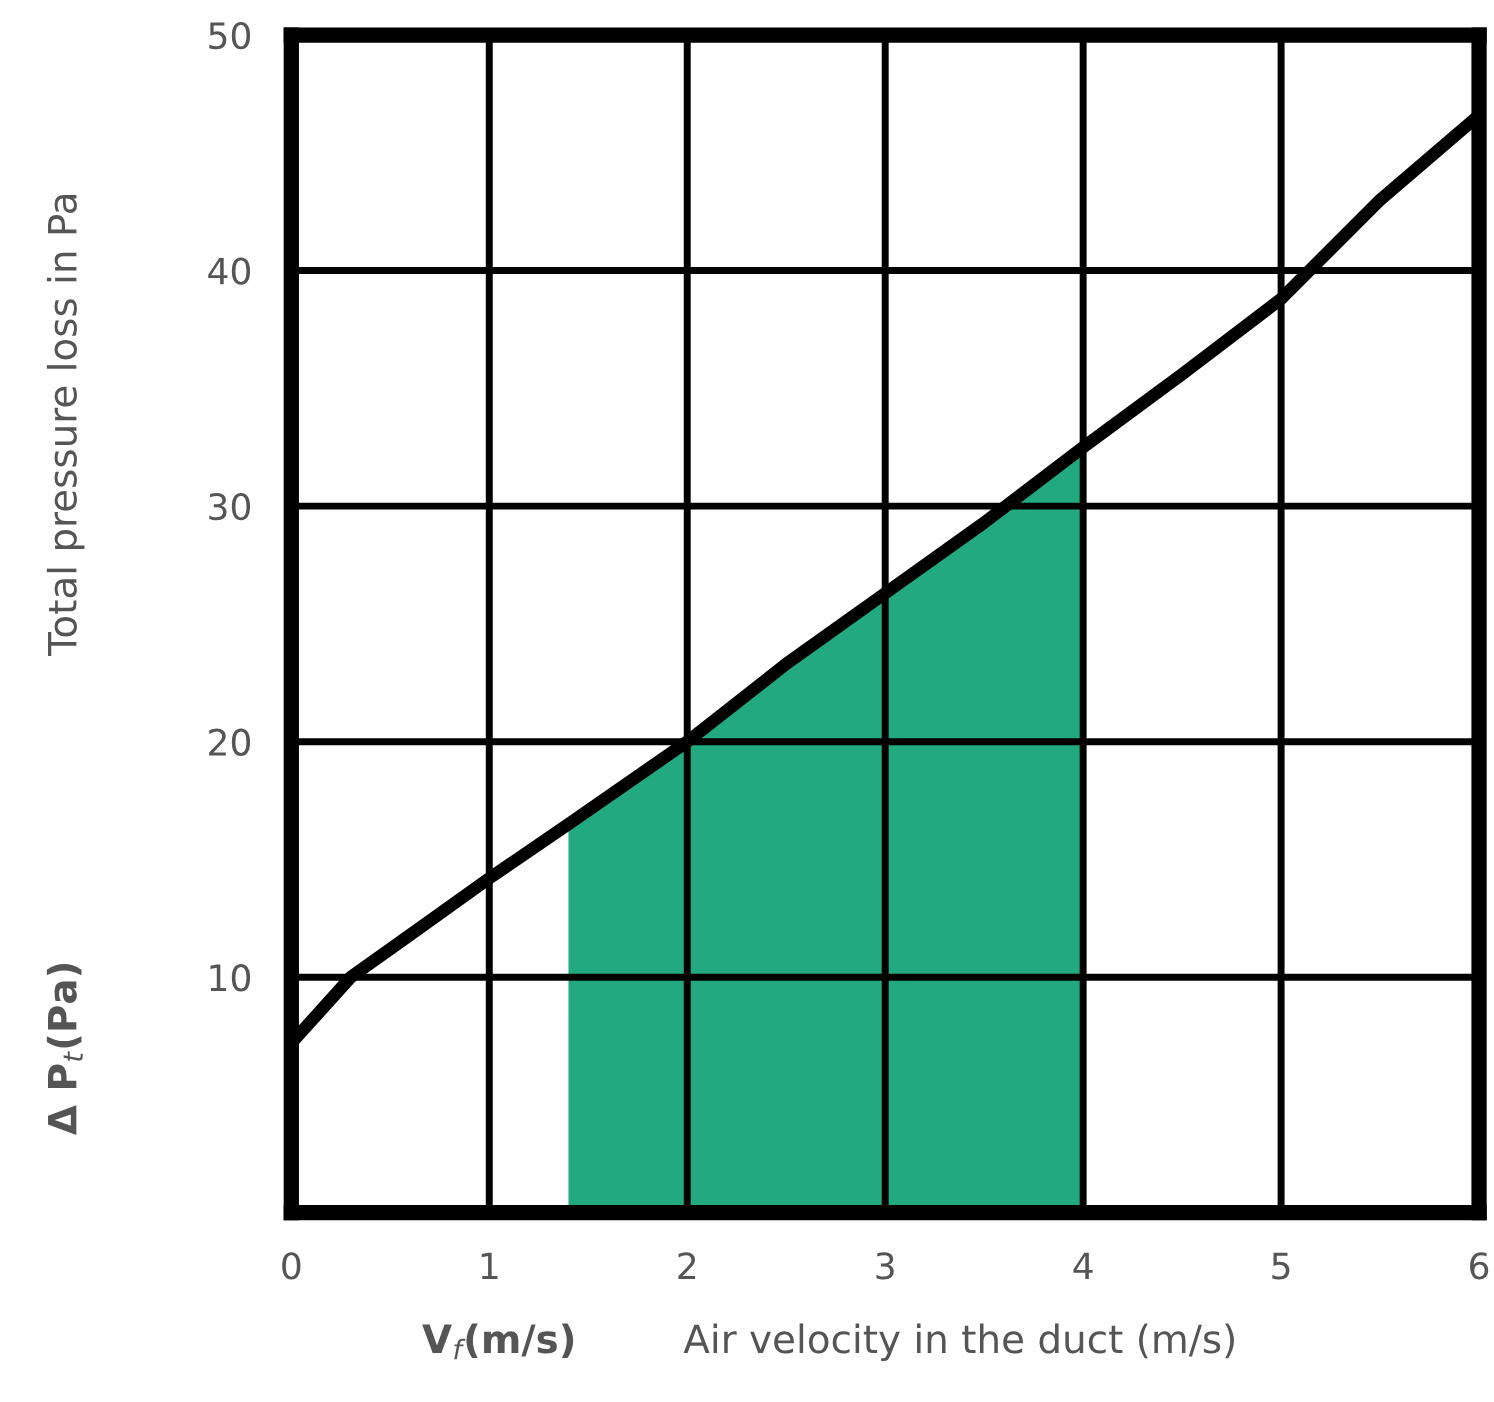 This screenshot has height=1402, width=1494. Describe the element at coordinates (230, 35) in the screenshot. I see `y-tick-label: 50` at that location.